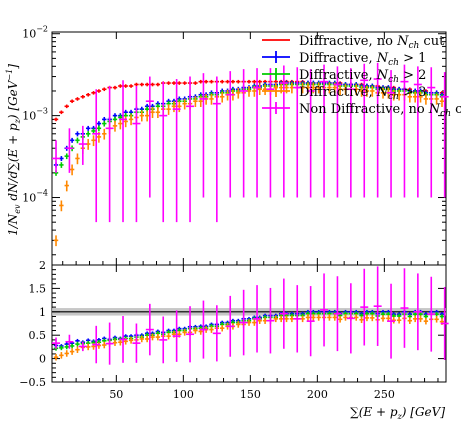 The image size is (461, 422). Describe the element at coordinates (38, 288) in the screenshot. I see `y-tick-label: 1.5` at that location.